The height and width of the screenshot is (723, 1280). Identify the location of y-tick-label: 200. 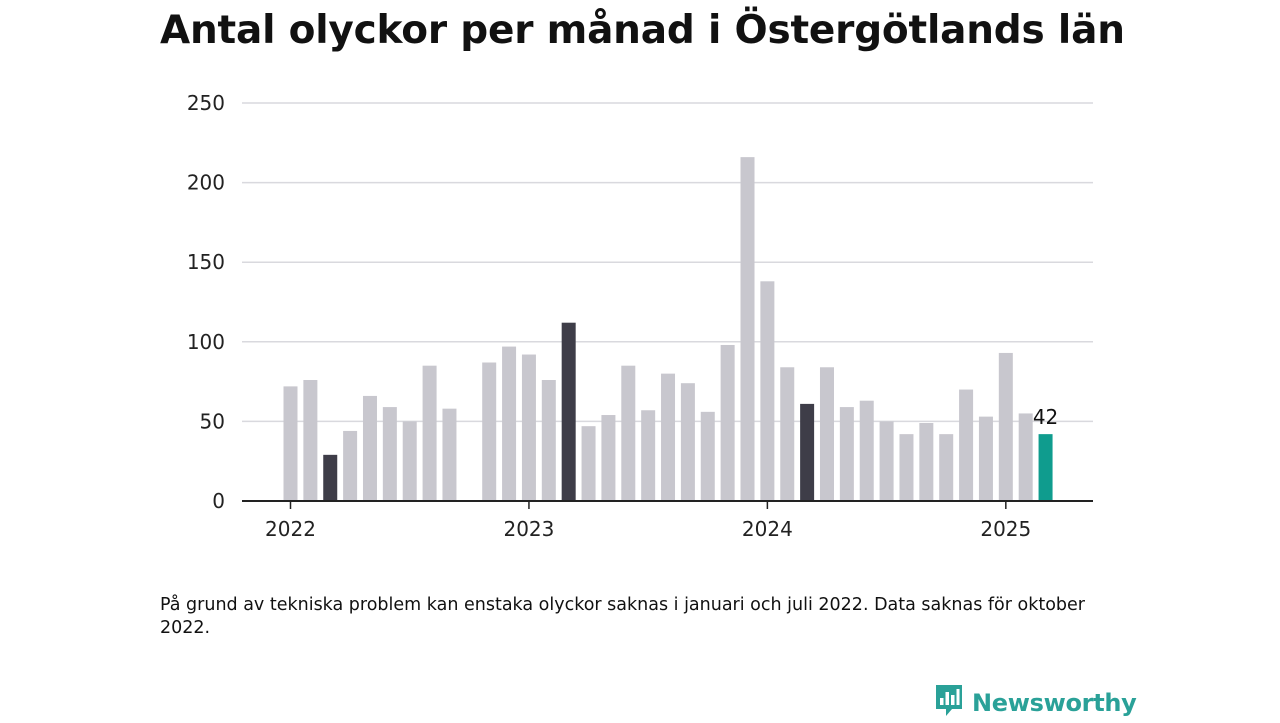
(206, 183).